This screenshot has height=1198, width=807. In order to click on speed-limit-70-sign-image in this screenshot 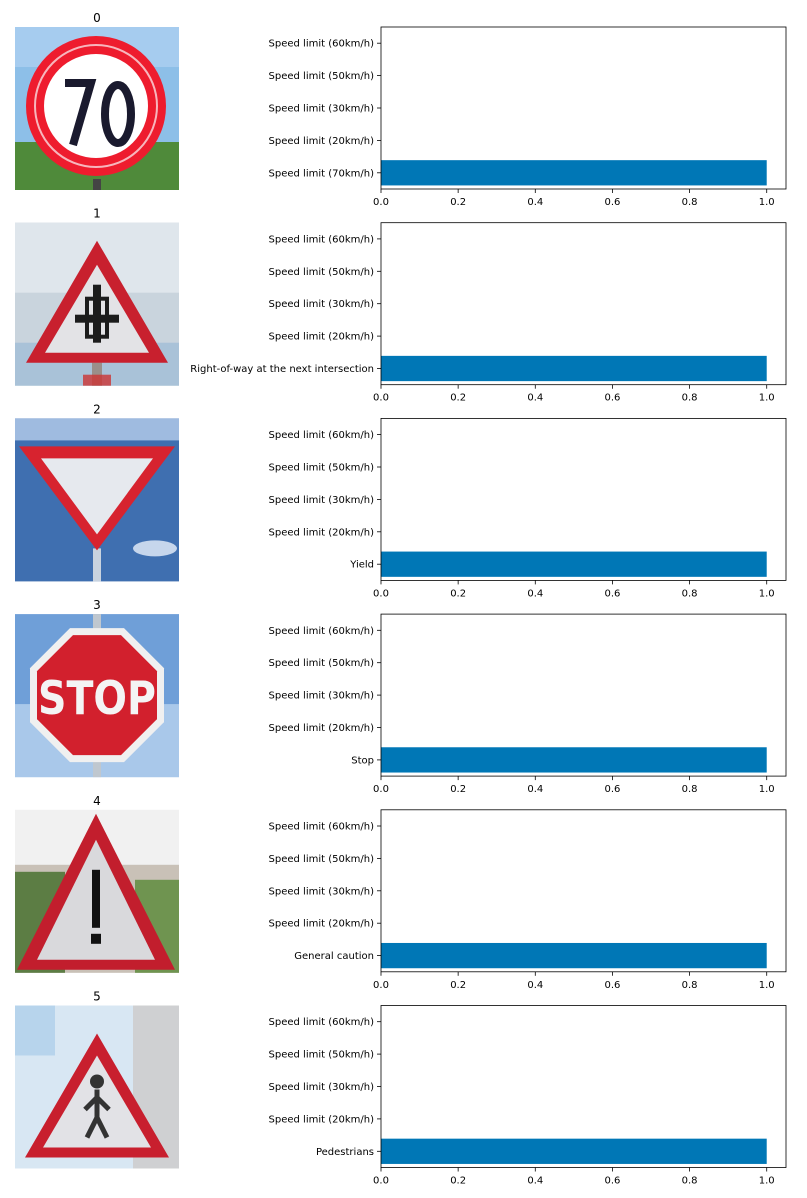, I will do `click(97, 108)`.